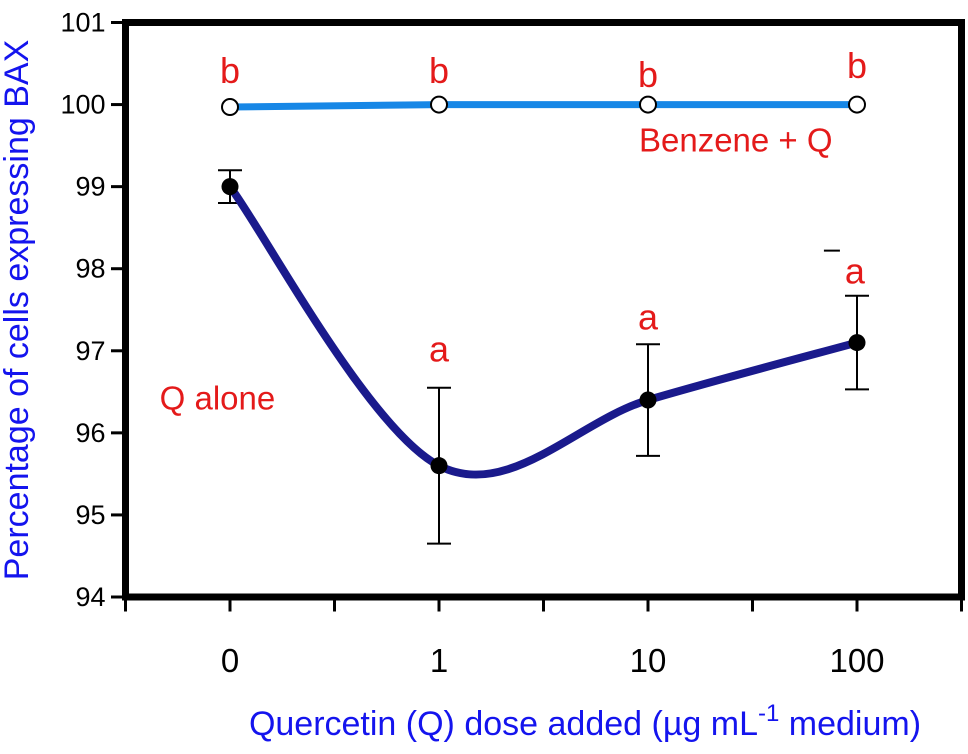 This screenshot has height=754, width=968. I want to click on x-tick-label: 100, so click(856, 660).